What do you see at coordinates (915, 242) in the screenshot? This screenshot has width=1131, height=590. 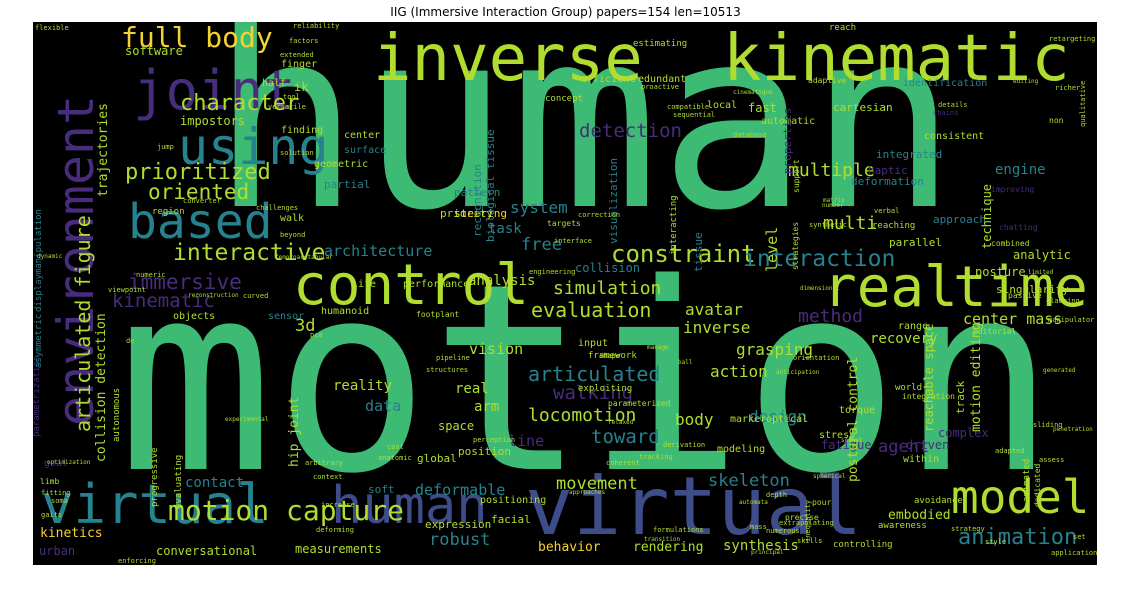 I see `word-parallel: parallel` at bounding box center [915, 242].